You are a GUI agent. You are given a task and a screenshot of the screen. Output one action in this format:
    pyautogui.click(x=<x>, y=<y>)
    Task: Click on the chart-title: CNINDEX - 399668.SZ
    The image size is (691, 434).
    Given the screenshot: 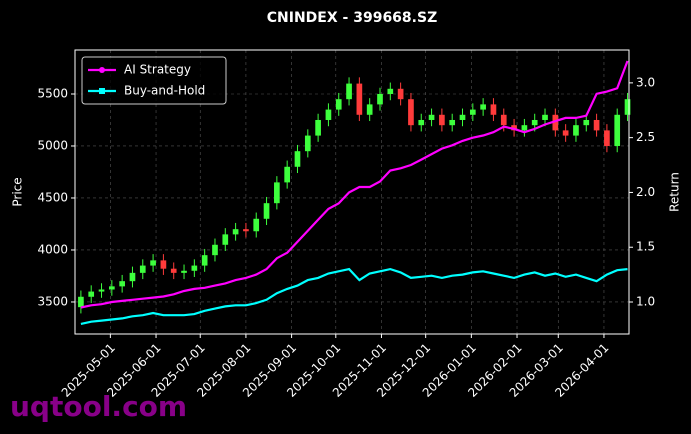 What is the action you would take?
    pyautogui.click(x=352, y=18)
    